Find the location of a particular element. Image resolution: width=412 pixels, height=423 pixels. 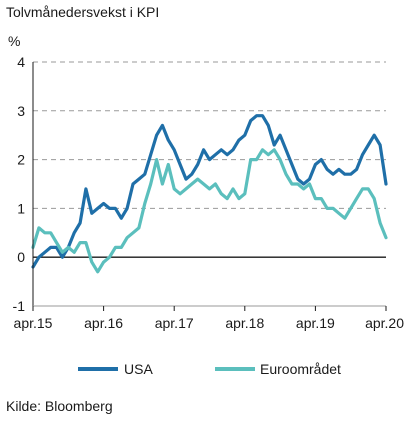

source-note: Kilde: Bloomberg is located at coordinates (59, 406).